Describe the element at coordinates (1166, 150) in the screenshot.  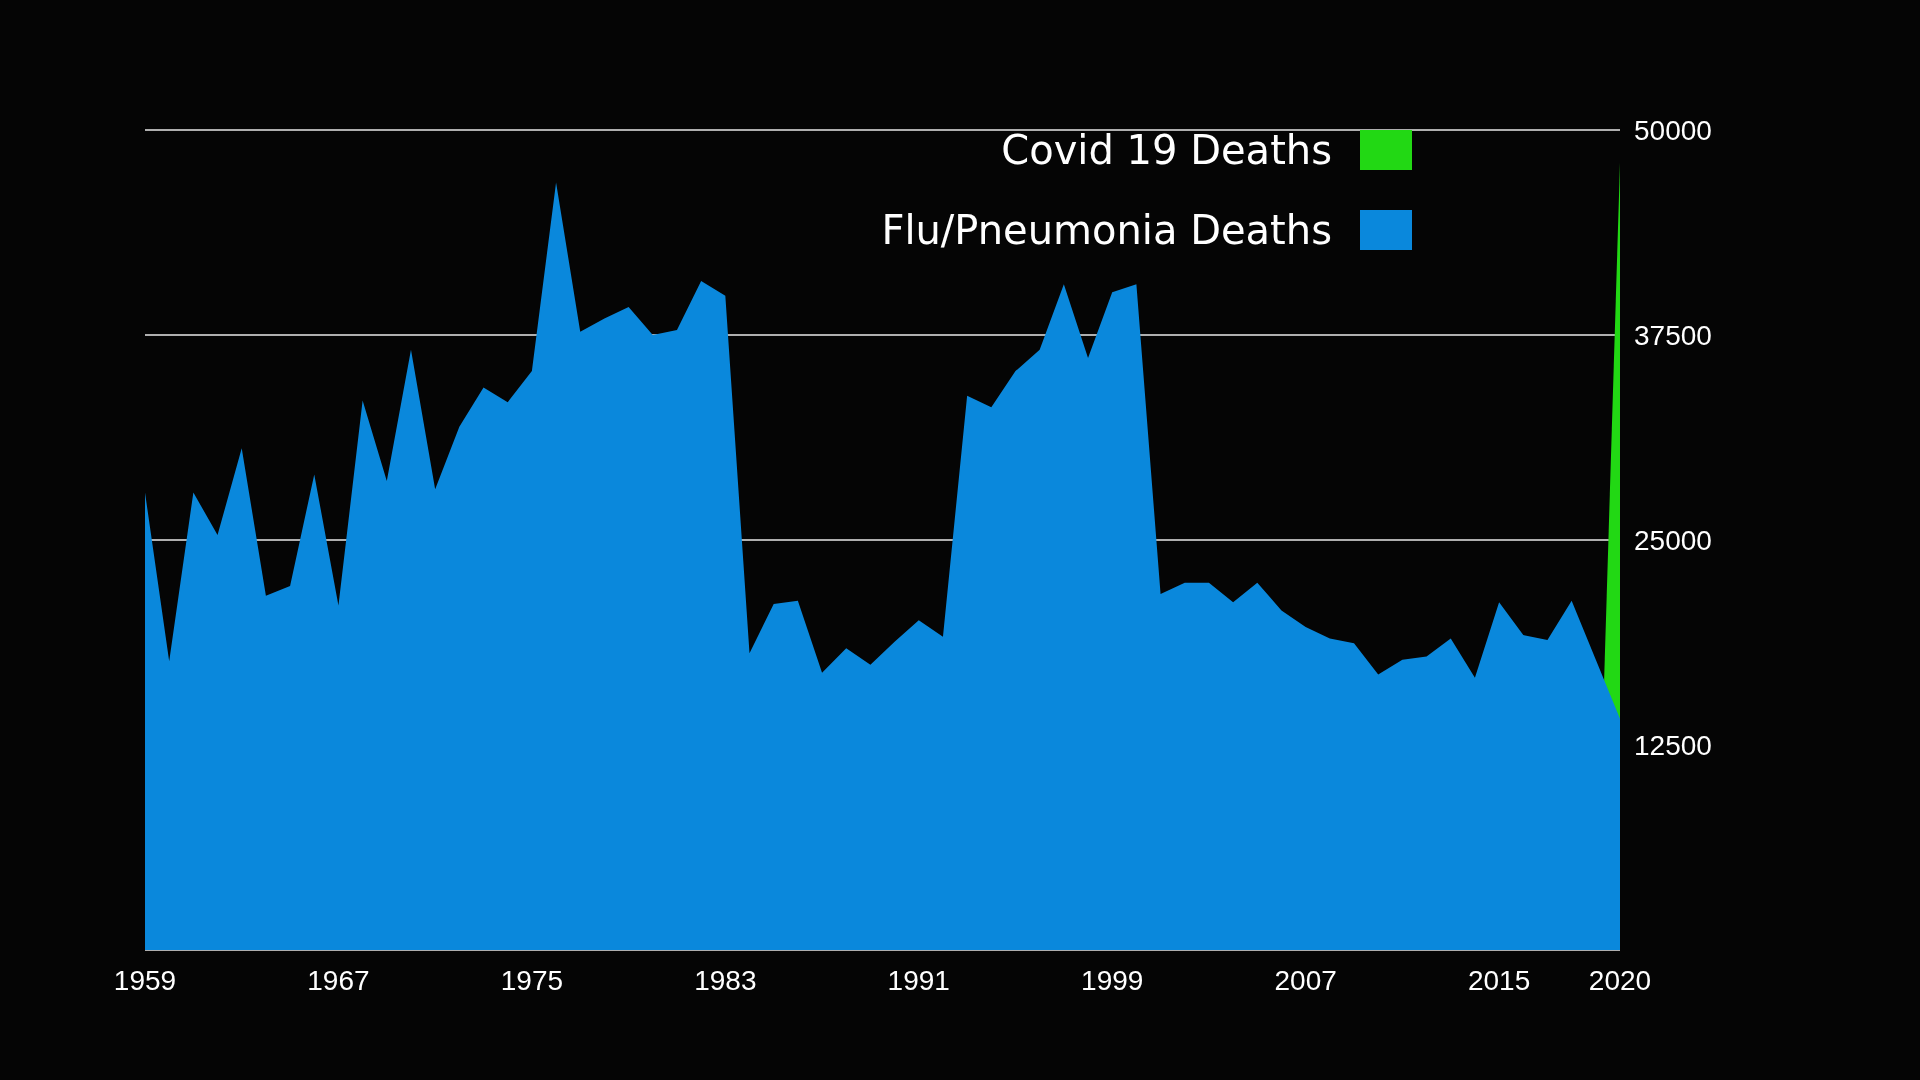
I see `legend-label: Covid 19 Deaths` at that location.